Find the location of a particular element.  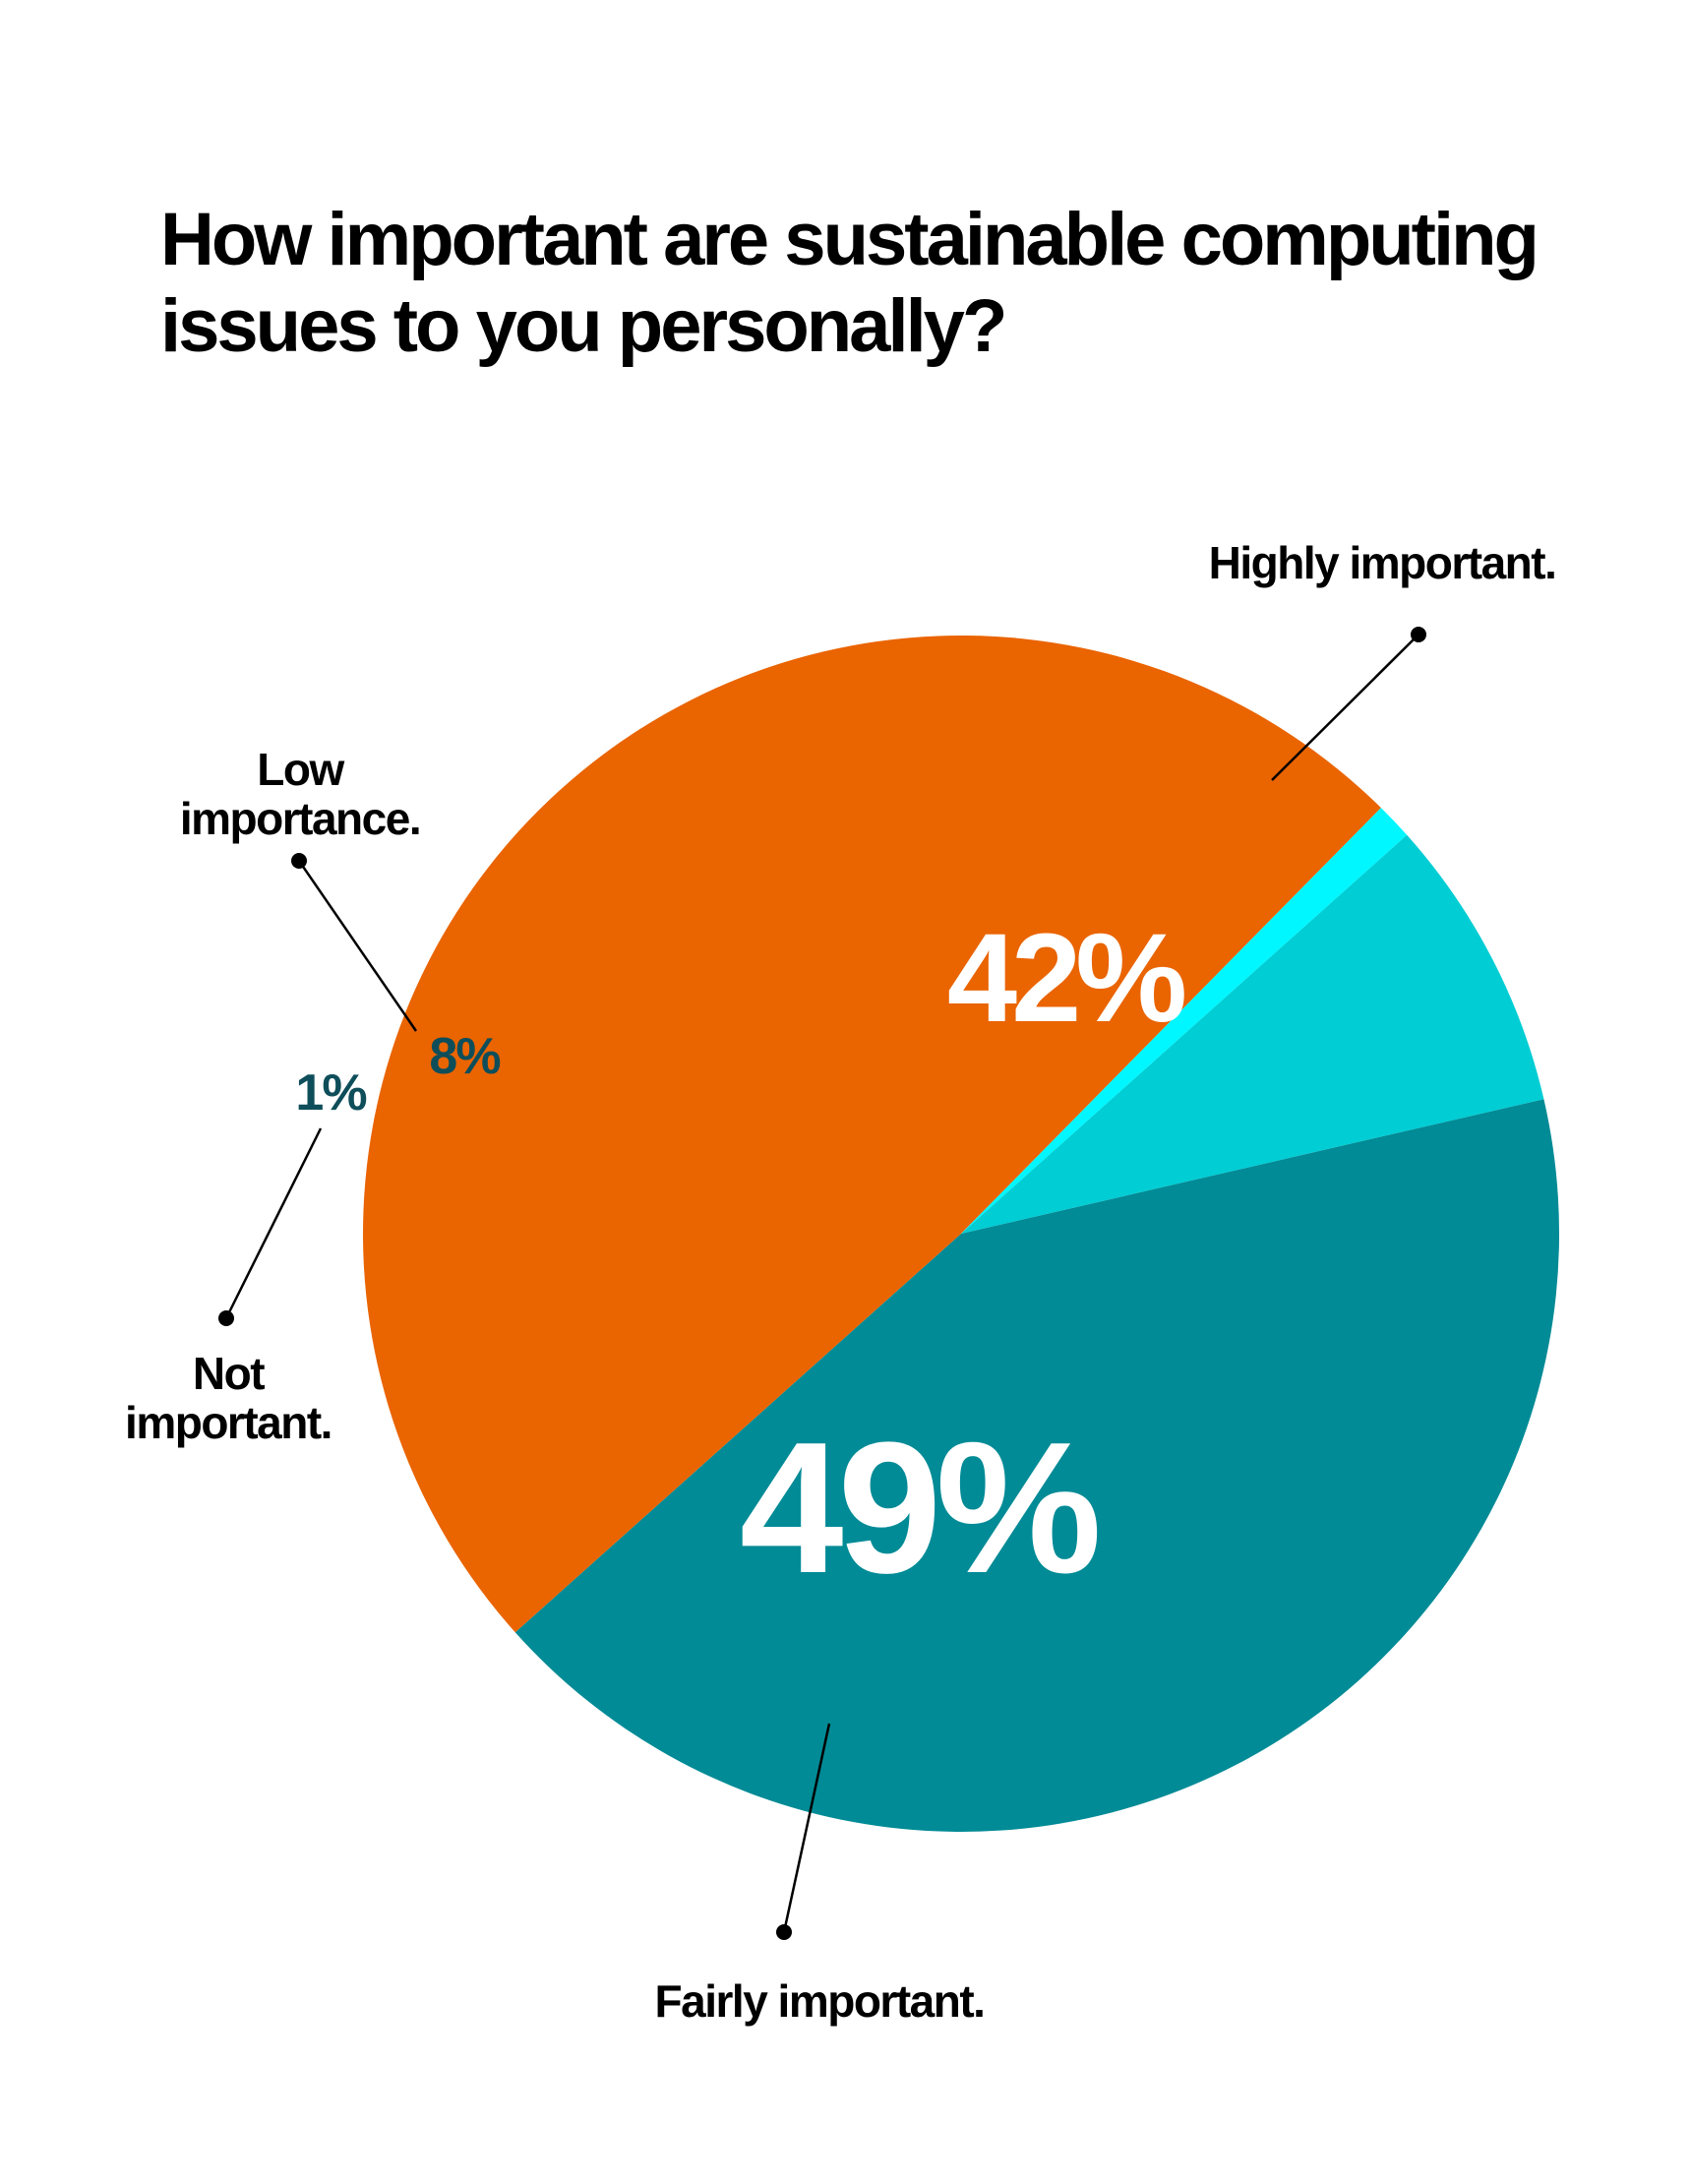

callout-label-low-importance: Low importance. is located at coordinates (300, 794).